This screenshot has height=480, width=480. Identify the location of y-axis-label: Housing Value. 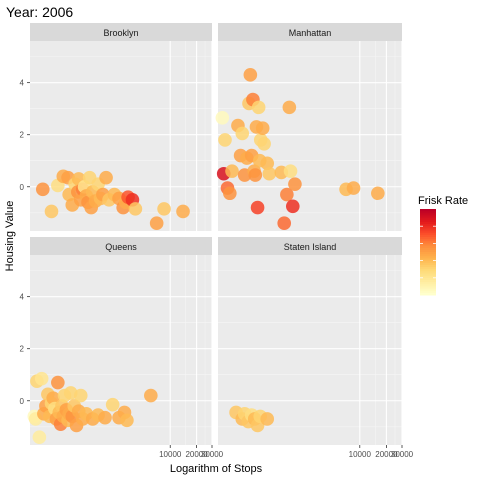
(10, 236).